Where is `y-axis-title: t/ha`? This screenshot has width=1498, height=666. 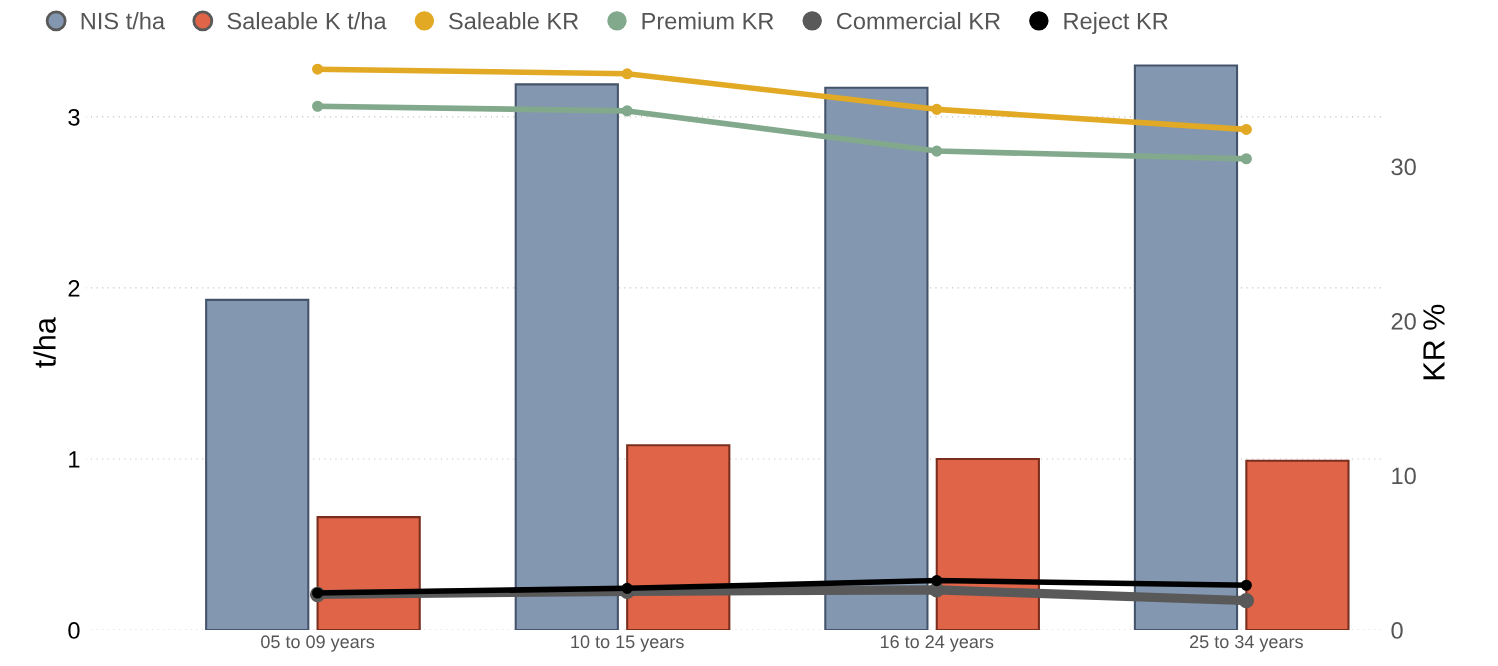
y-axis-title: t/ha is located at coordinates (44, 342).